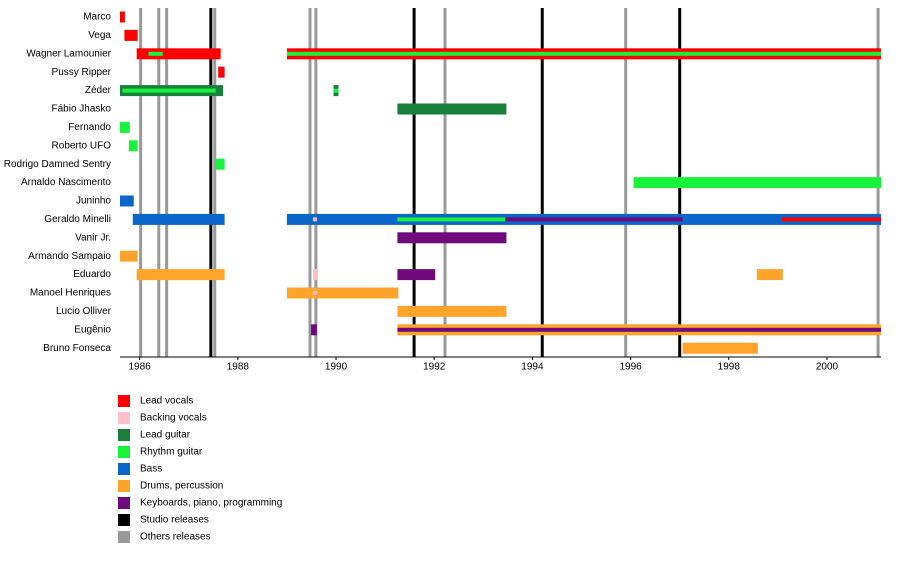 Image resolution: width=900 pixels, height=562 pixels. I want to click on member-name: Geraldo Minelli, so click(77, 219).